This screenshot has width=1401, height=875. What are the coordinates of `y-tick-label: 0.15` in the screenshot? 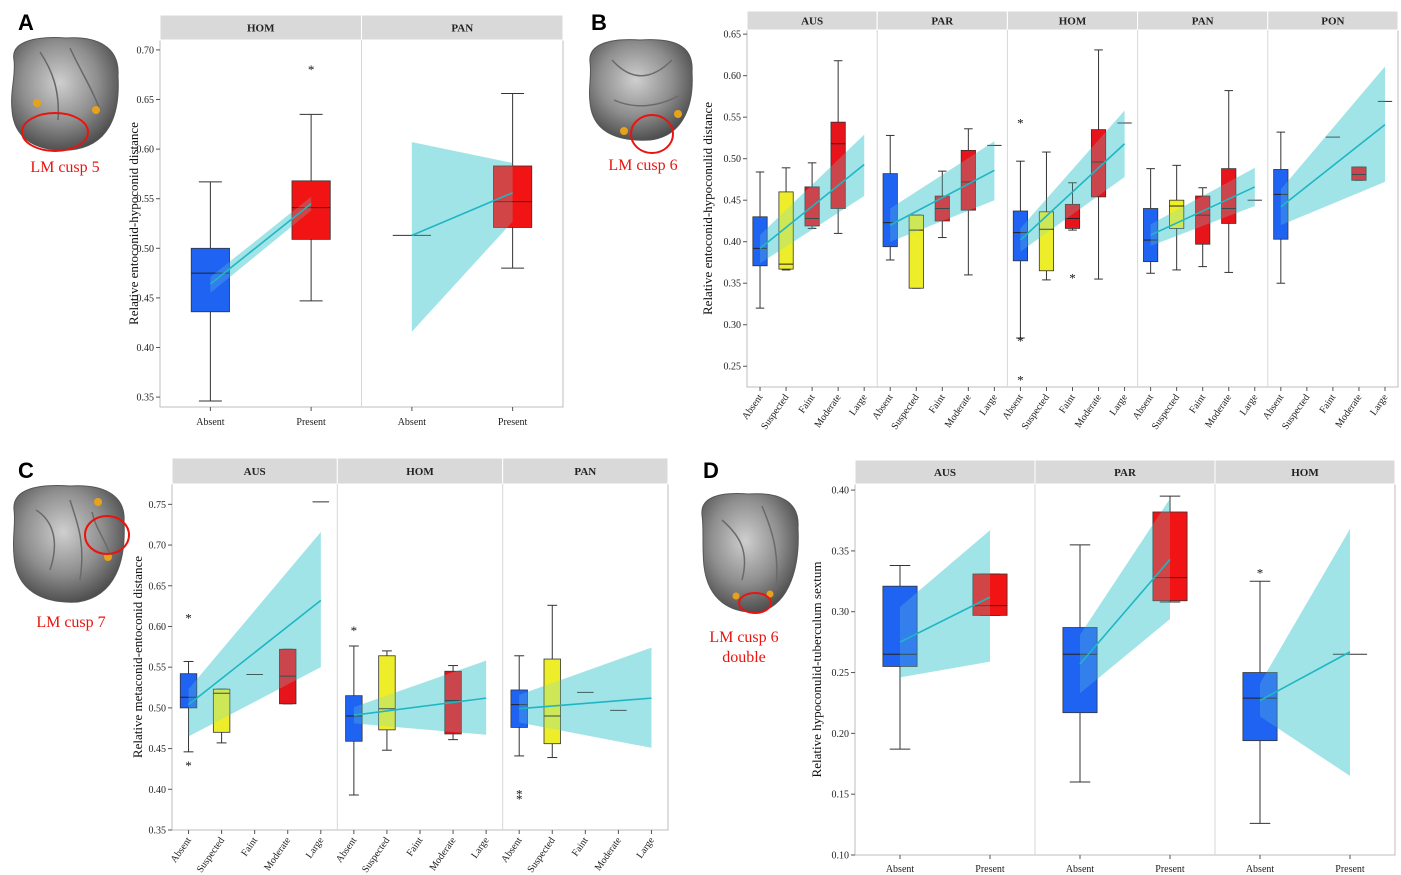 It's located at (841, 795).